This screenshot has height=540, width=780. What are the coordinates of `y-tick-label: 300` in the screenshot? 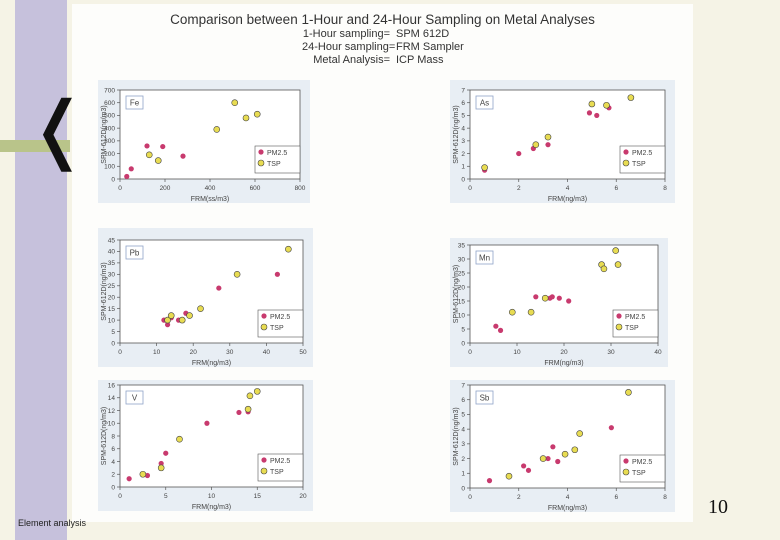 It's located at (109, 141).